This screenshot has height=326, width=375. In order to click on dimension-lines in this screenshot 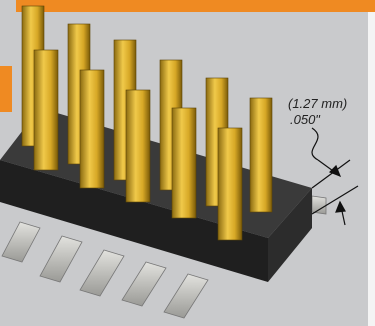, I will do `click(335, 176)`.